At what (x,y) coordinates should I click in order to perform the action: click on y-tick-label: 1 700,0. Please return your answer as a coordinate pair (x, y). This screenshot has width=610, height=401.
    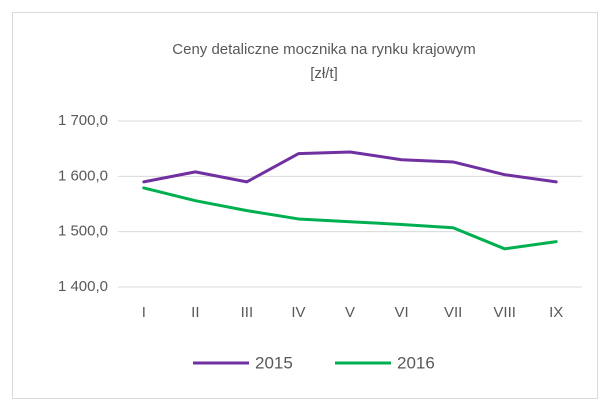
    Looking at the image, I should click on (83, 120).